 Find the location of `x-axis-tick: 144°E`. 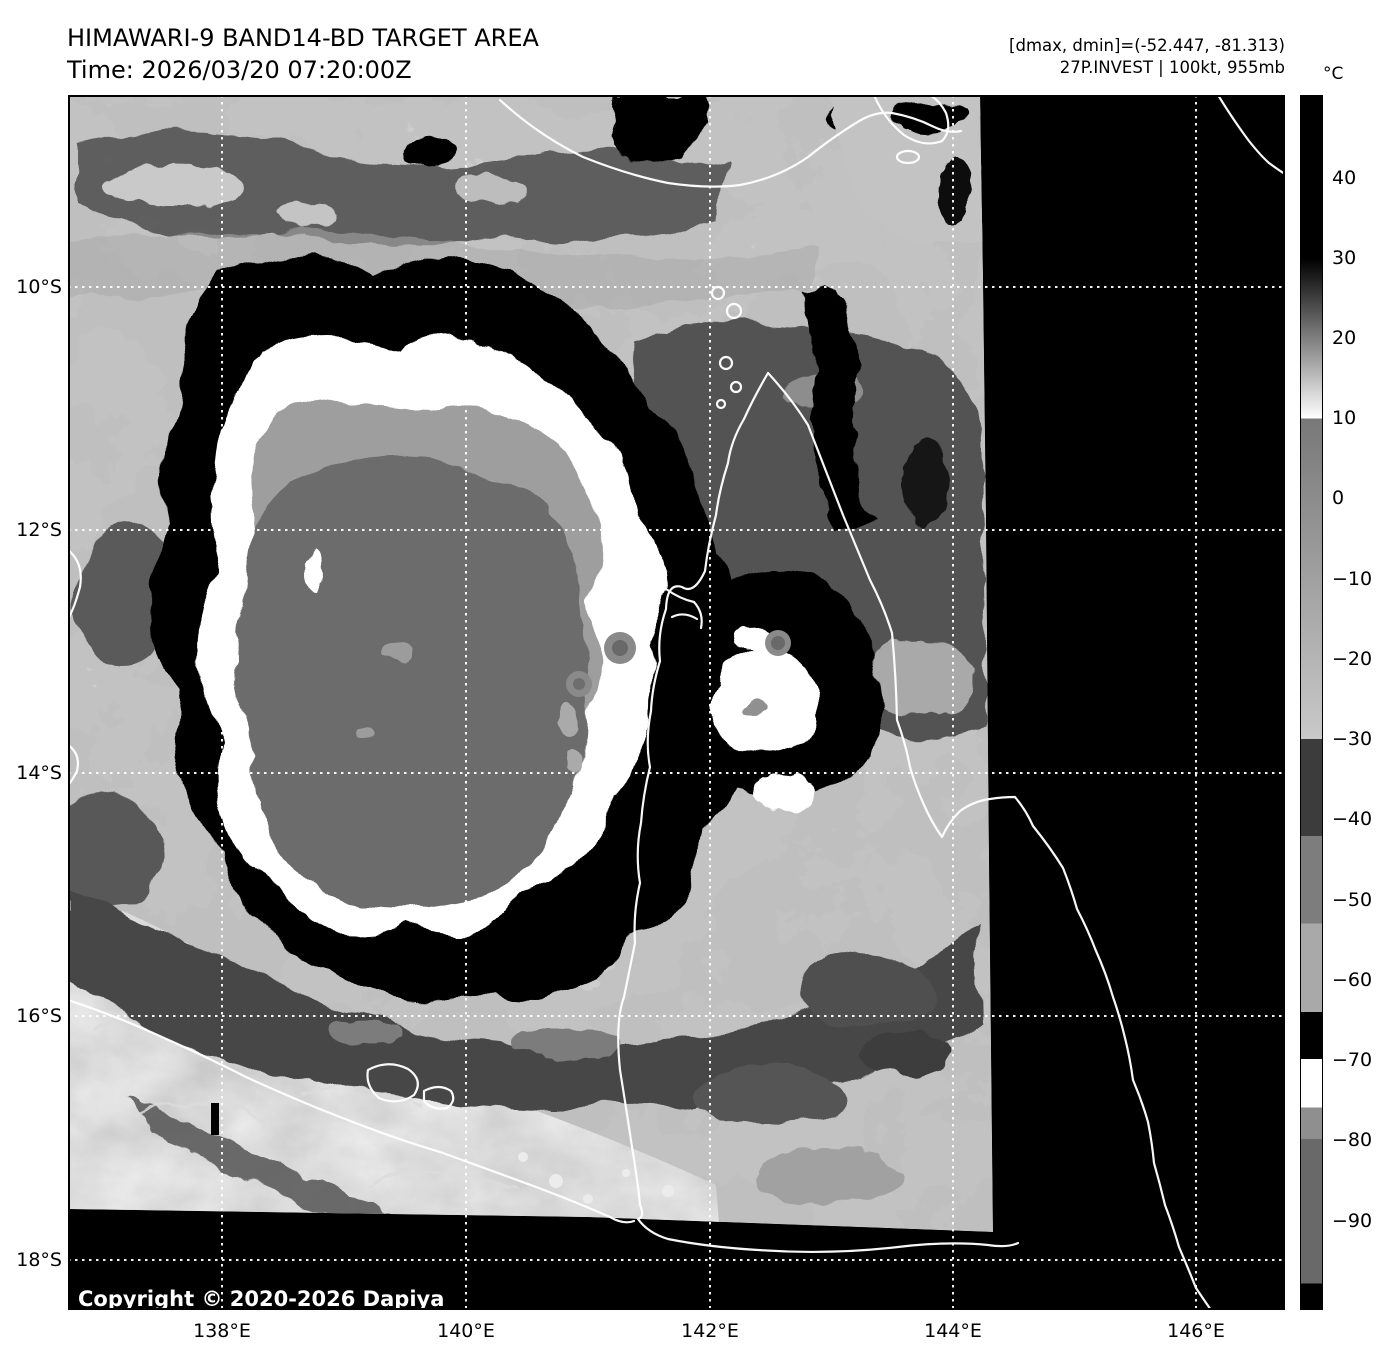

x-axis-tick: 144°E is located at coordinates (953, 1331).